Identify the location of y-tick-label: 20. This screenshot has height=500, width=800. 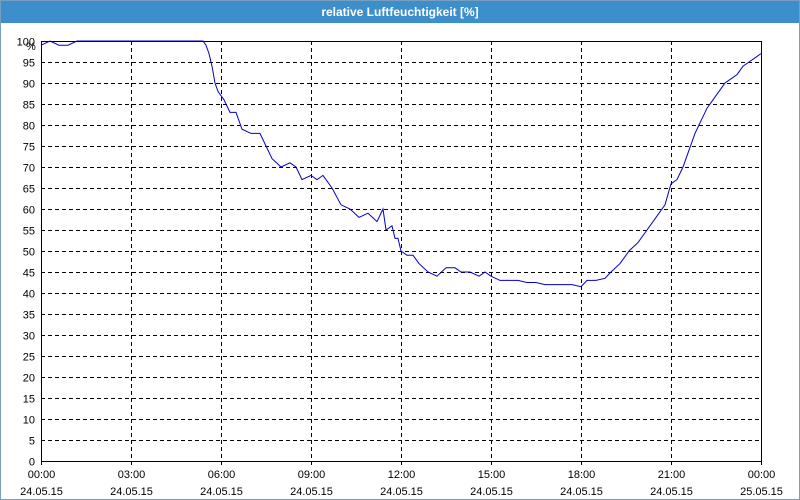
(29, 379).